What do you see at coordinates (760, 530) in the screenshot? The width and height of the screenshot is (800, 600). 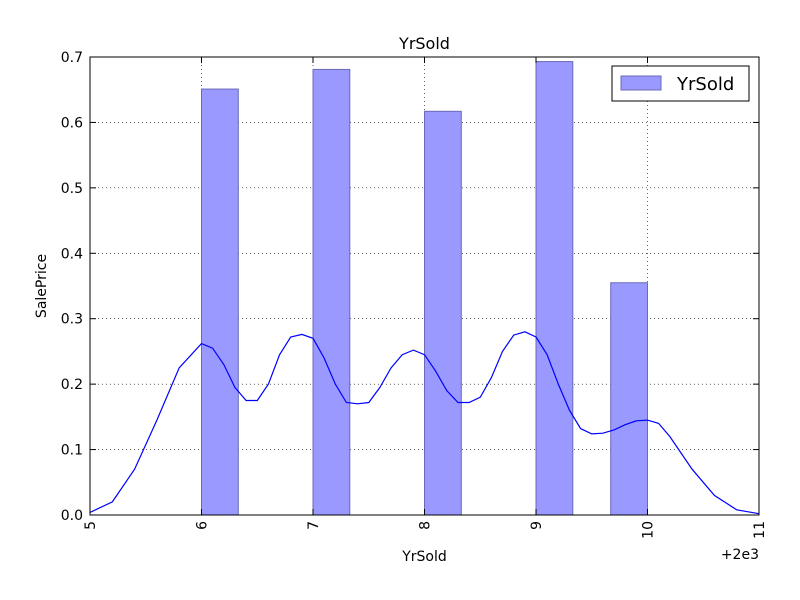 I see `x-tick-label: 11` at bounding box center [760, 530].